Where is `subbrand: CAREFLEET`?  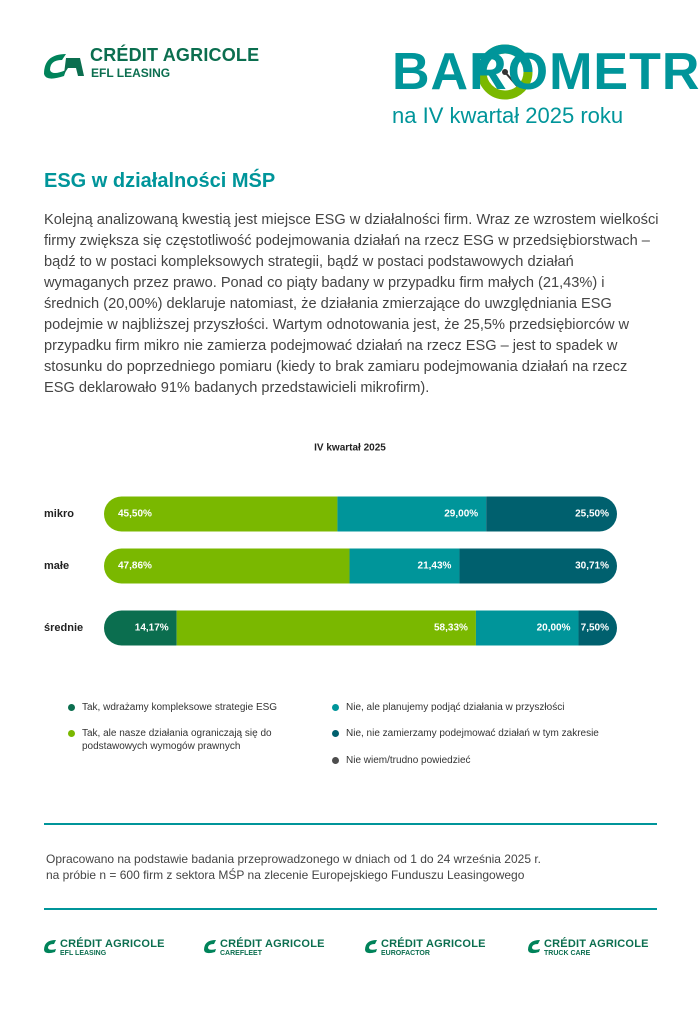
subbrand: CAREFLEET is located at coordinates (241, 953).